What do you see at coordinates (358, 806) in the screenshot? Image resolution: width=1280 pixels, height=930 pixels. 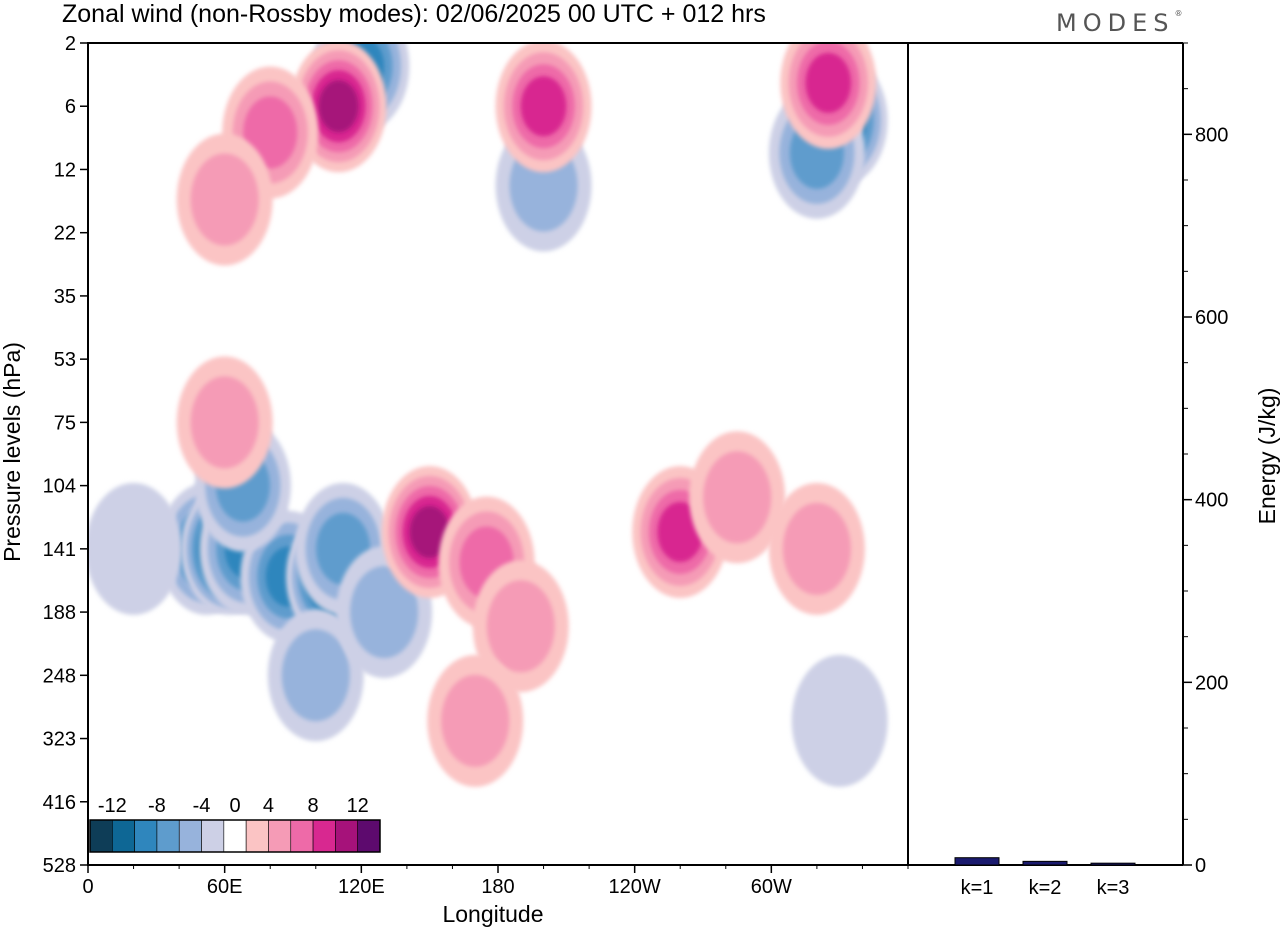 I see `colorbar-label: 12` at bounding box center [358, 806].